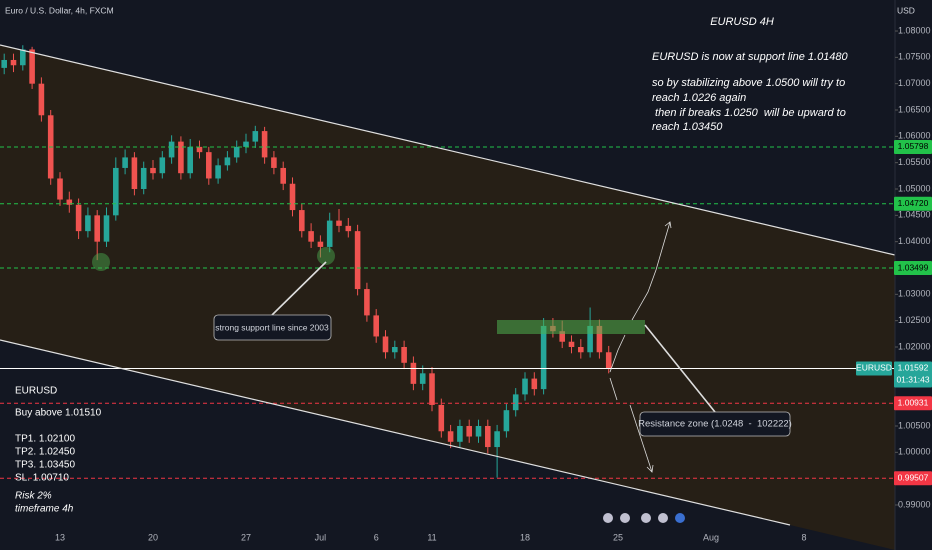 The height and width of the screenshot is (550, 932). What do you see at coordinates (914, 162) in the screenshot?
I see `y-tick-label: 1.05500` at bounding box center [914, 162].